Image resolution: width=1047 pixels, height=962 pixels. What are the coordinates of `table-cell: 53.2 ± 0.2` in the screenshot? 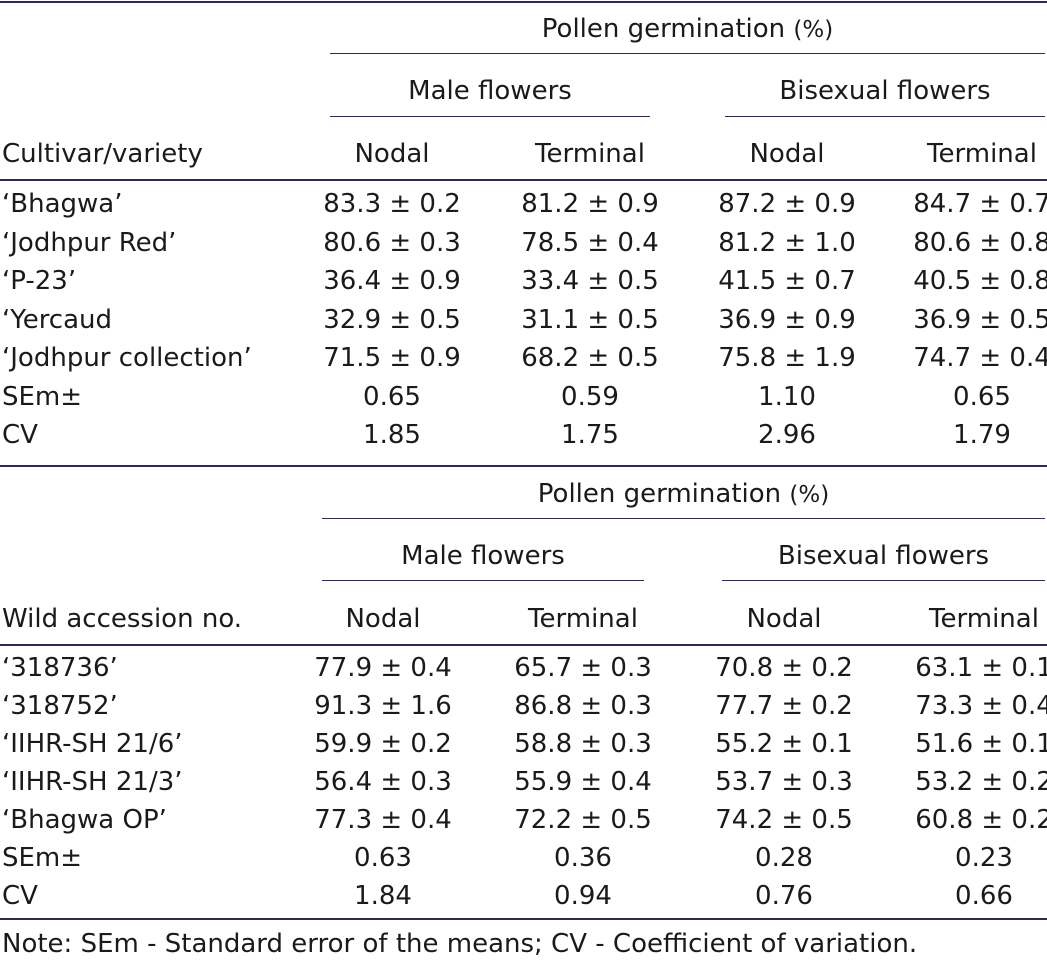 It's located at (981, 782).